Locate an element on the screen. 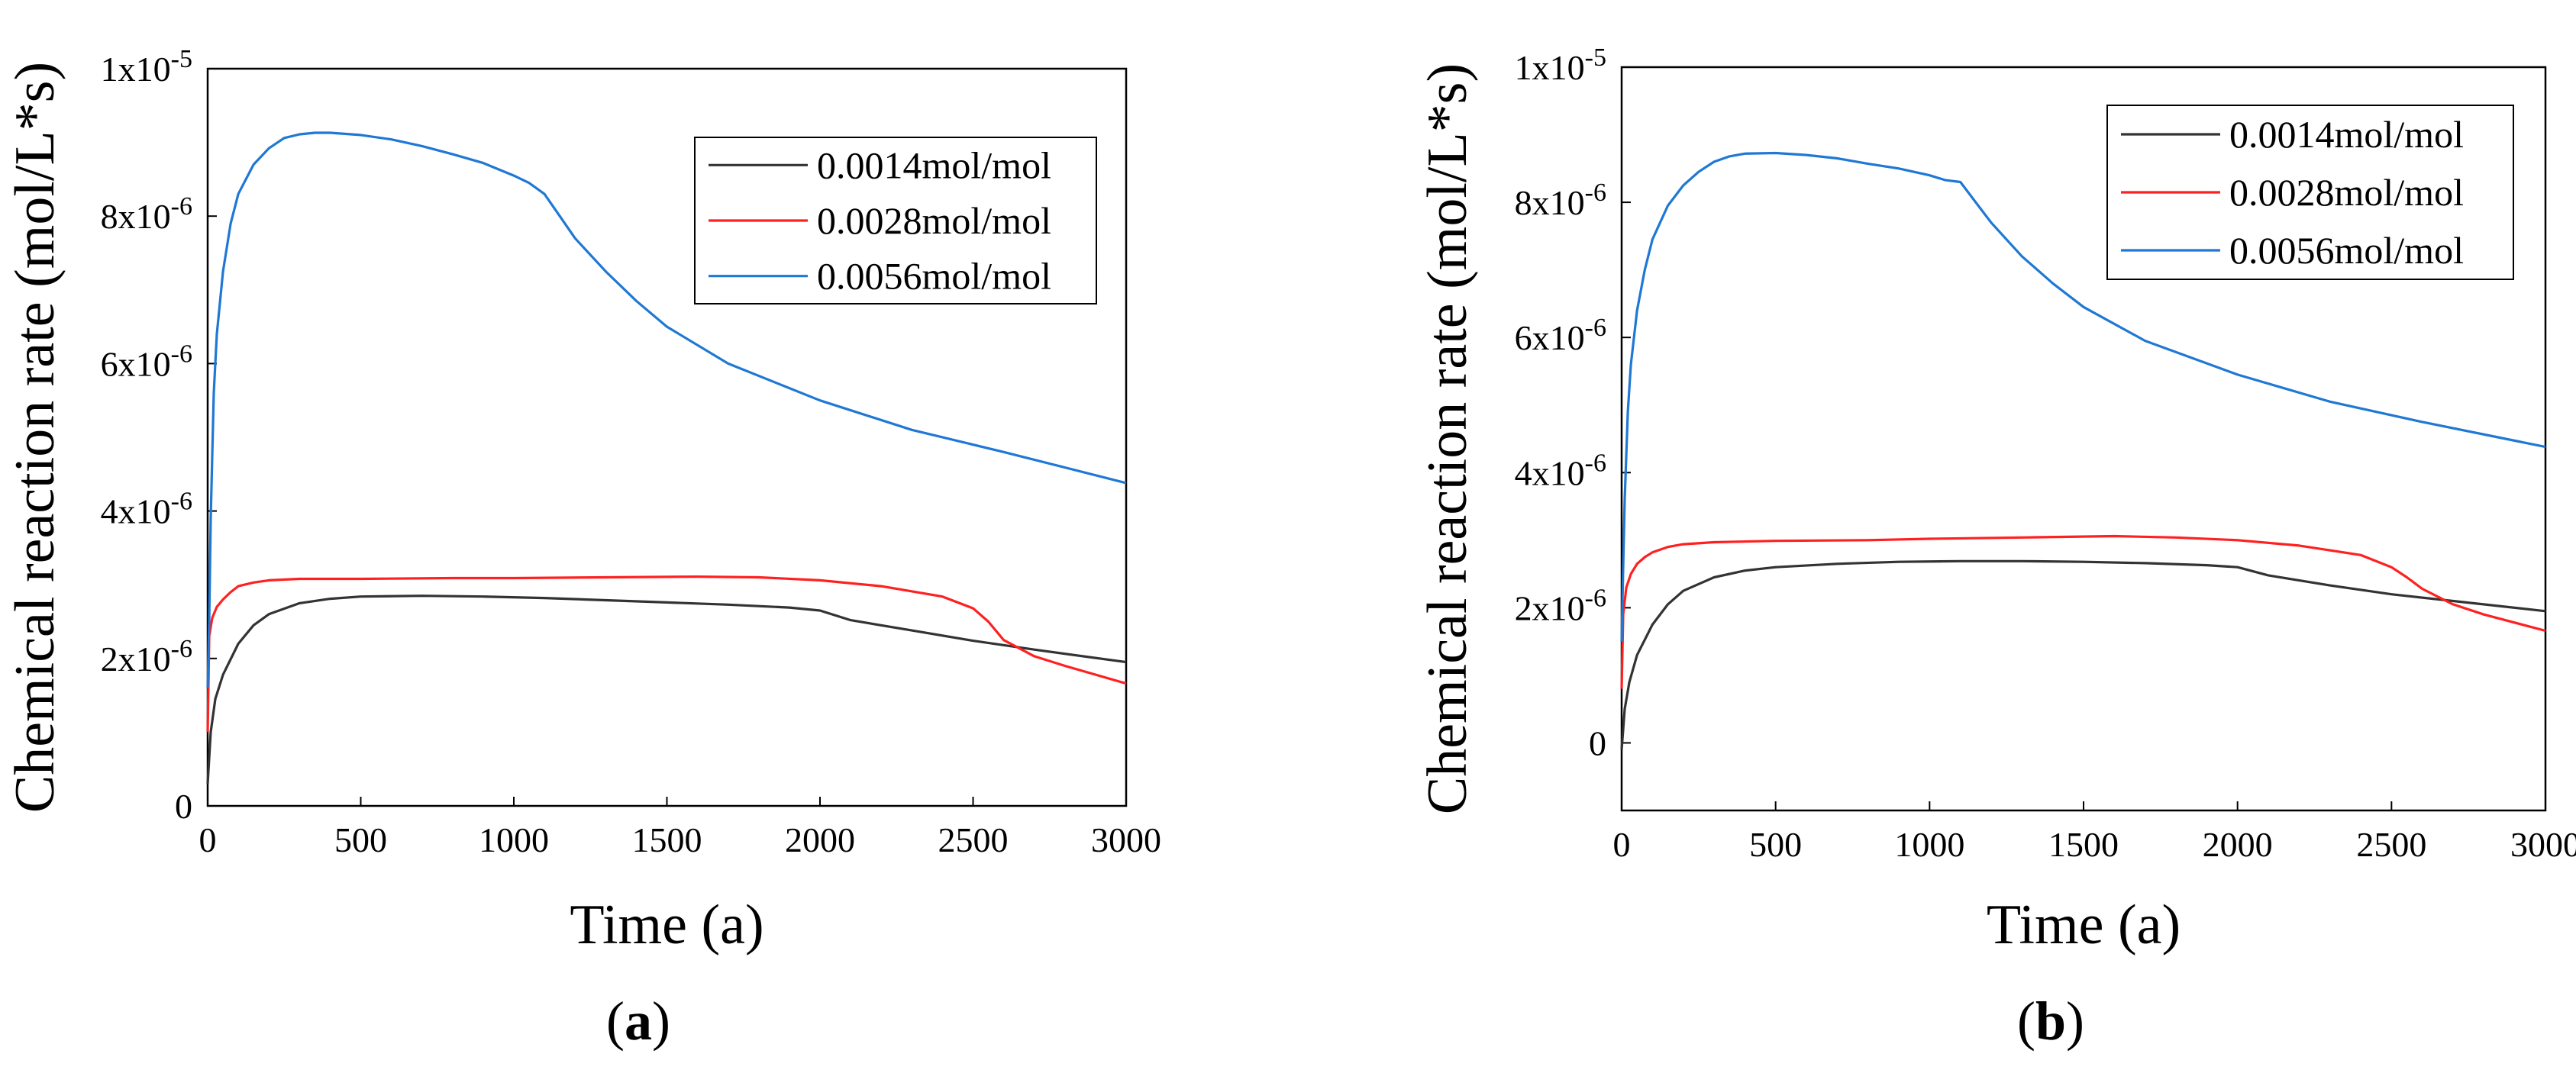 The height and width of the screenshot is (1073, 2576). panel-label: (a) is located at coordinates (638, 1021).